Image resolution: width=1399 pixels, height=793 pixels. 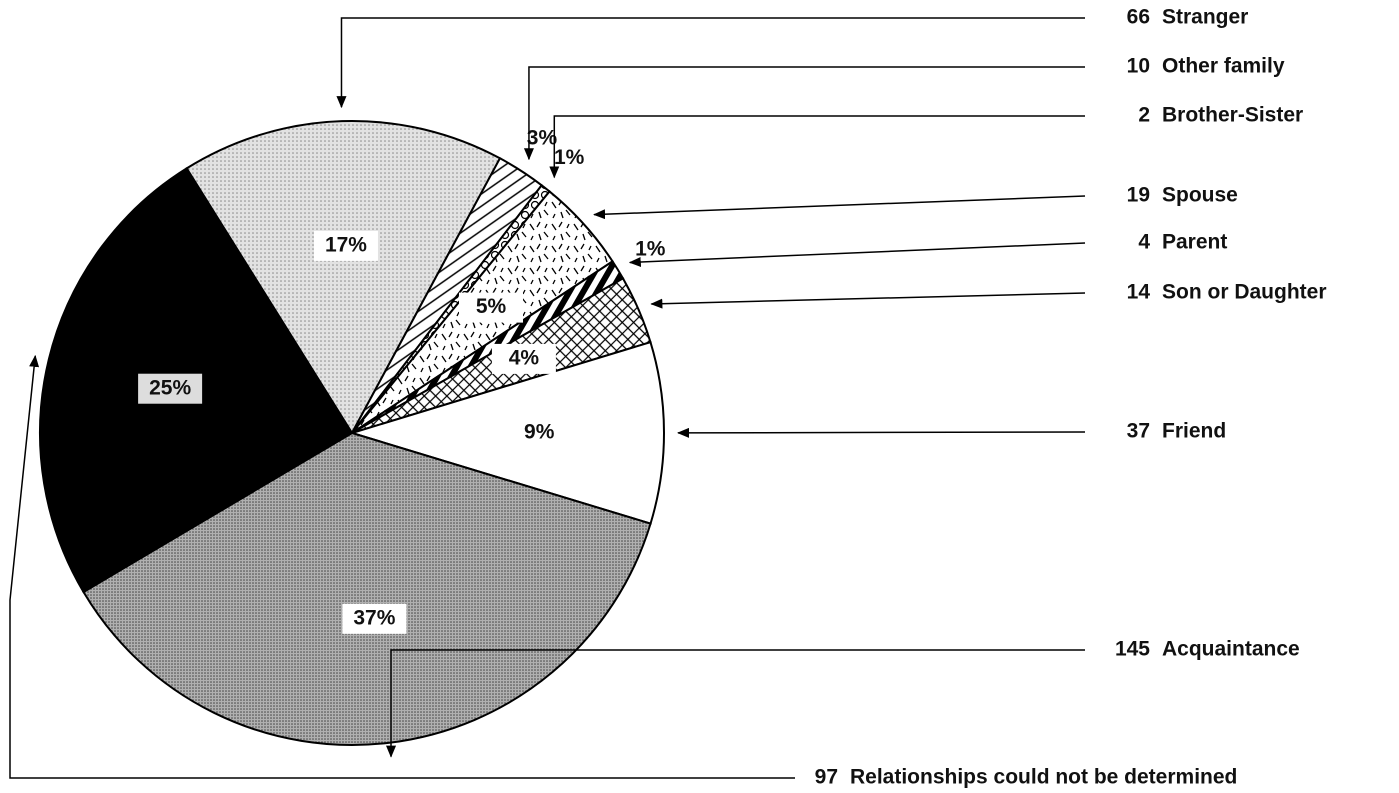 I want to click on percent-label: 9%, so click(x=539, y=431).